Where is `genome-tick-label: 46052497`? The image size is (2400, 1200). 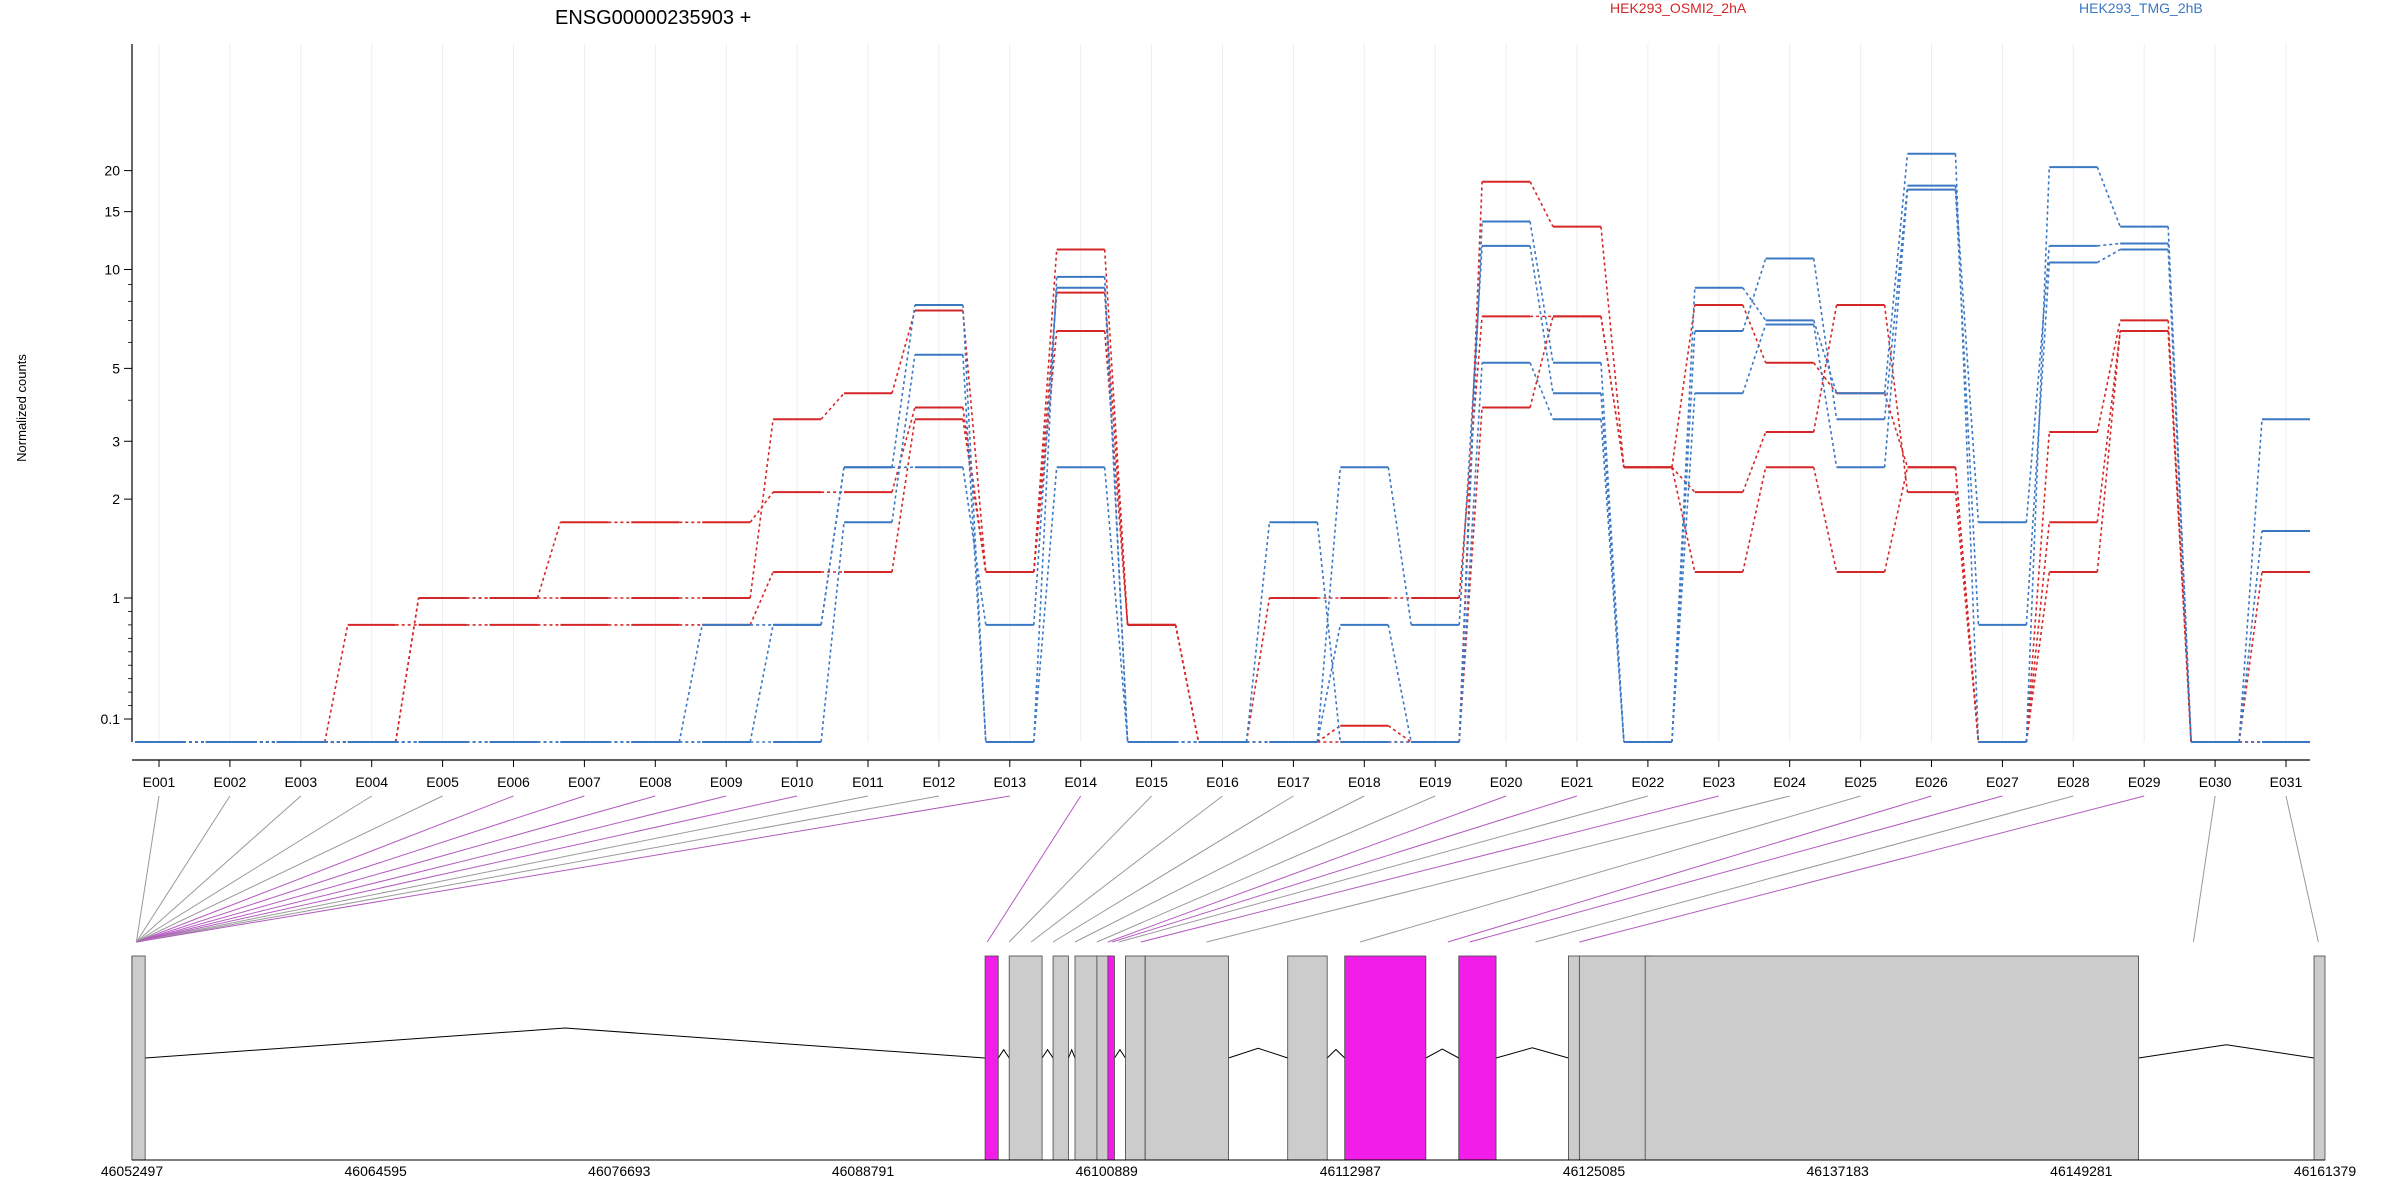 genome-tick-label: 46052497 is located at coordinates (132, 1171).